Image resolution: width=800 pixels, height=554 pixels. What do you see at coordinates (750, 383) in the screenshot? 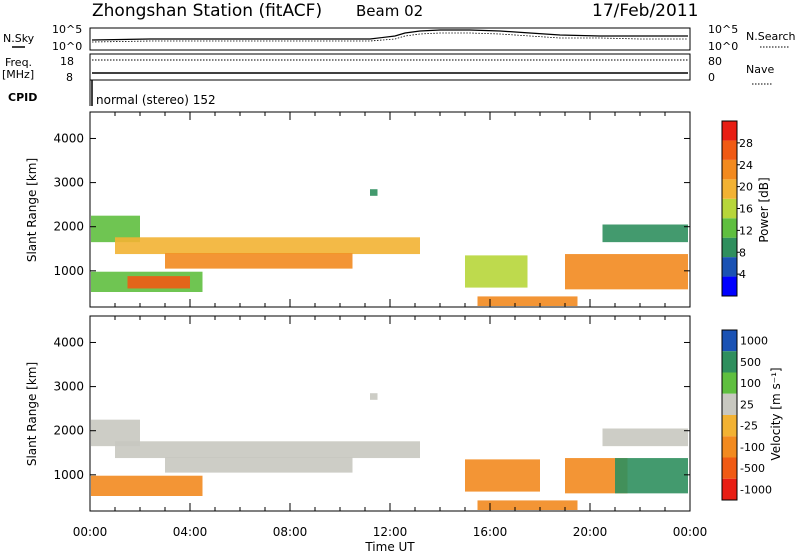
I see `velocity-colorbar-tick-label: 100` at bounding box center [750, 383].